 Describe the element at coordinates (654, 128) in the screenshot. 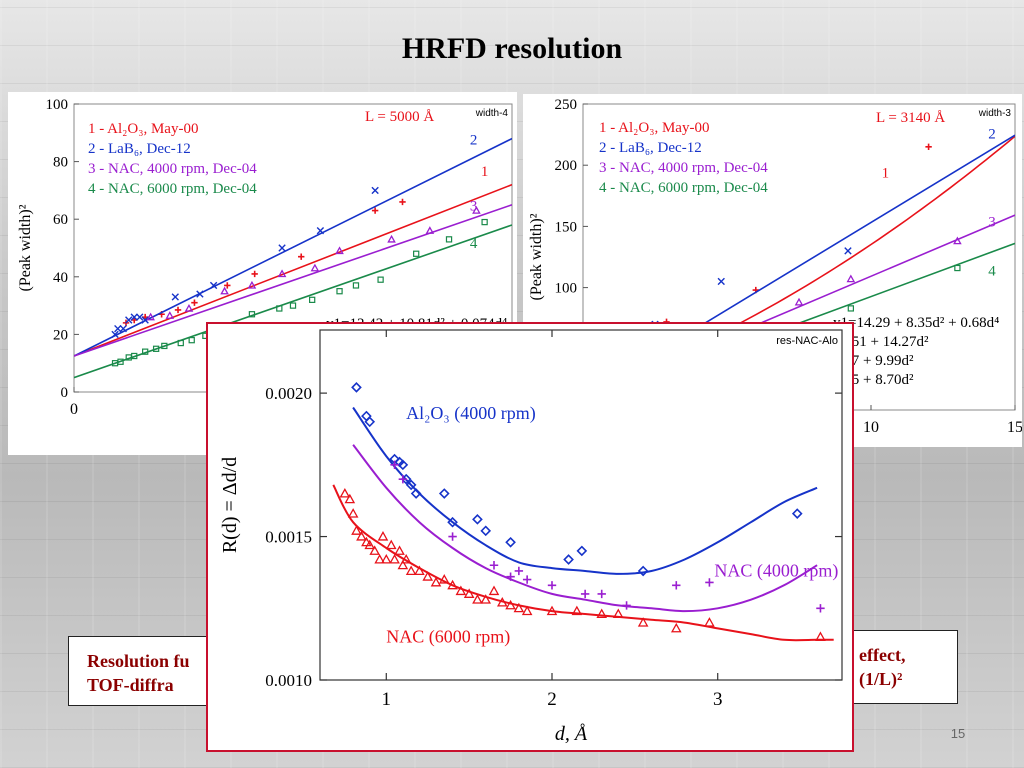

I see `legend-entry: 1 - Al₂O₃, May-00` at that location.